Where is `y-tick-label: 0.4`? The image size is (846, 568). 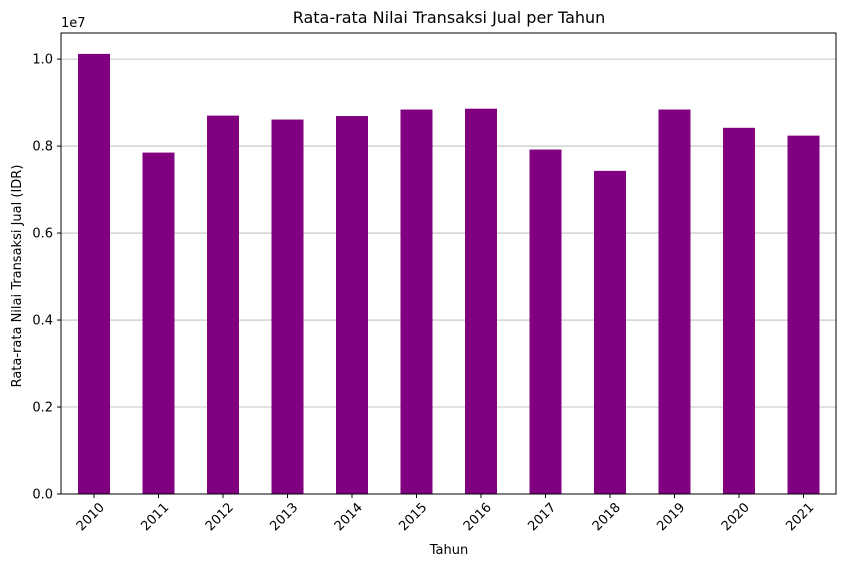 y-tick-label: 0.4 is located at coordinates (42, 321).